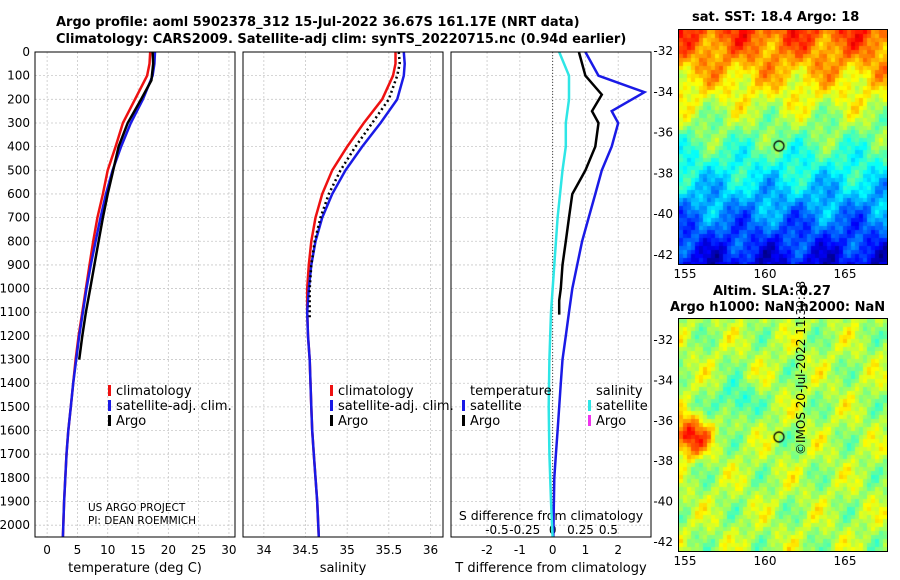 Image resolution: width=900 pixels, height=580 pixels. I want to click on series-line-temperature-satellite, so click(600, 294).